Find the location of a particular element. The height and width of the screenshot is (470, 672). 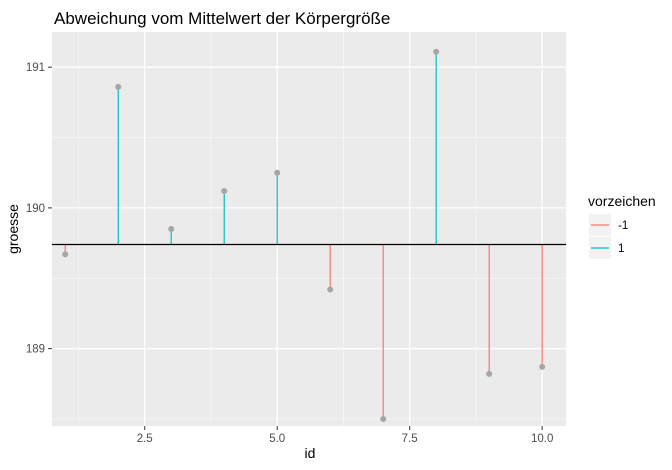

x-tick-label: 5.0 is located at coordinates (277, 439).